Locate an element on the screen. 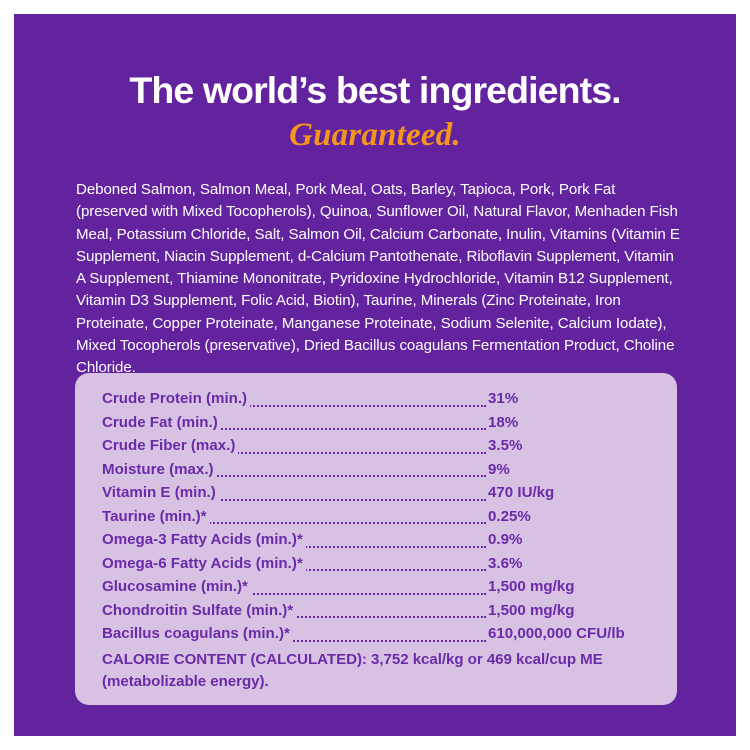 The height and width of the screenshot is (750, 750). nutrient-label: Crude Fiber (max.) is located at coordinates (170, 445).